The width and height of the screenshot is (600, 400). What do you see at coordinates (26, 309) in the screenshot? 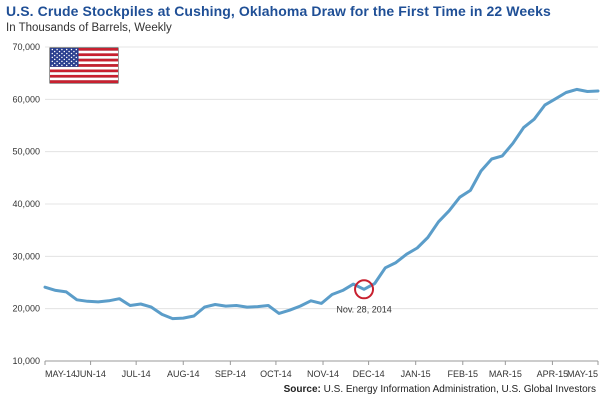
I see `y-tick-label: 20,000` at bounding box center [26, 309].